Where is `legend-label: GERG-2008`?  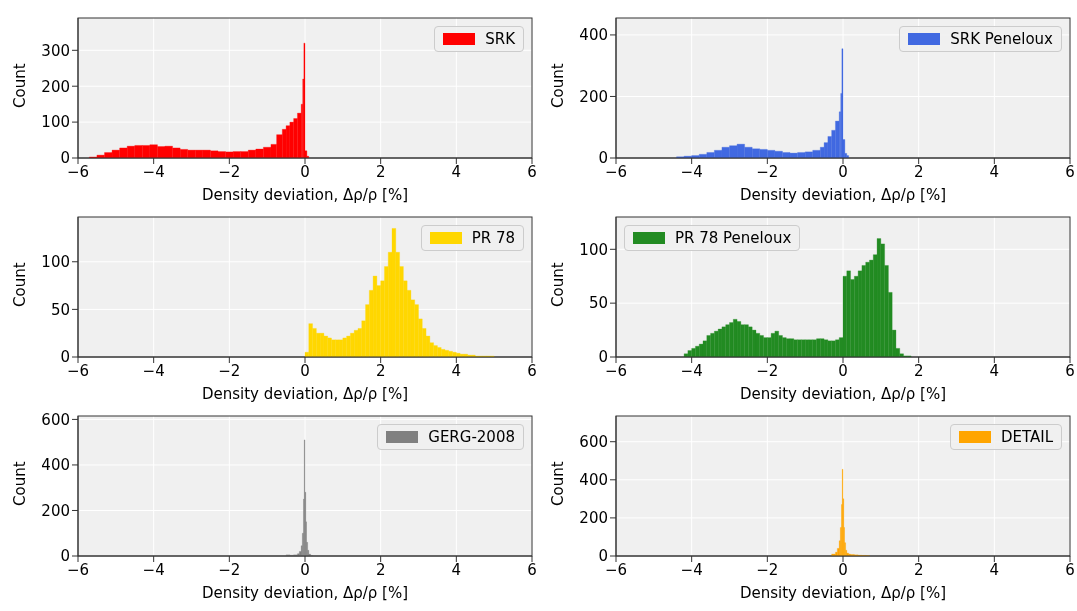
legend-label: GERG-2008 is located at coordinates (471, 437).